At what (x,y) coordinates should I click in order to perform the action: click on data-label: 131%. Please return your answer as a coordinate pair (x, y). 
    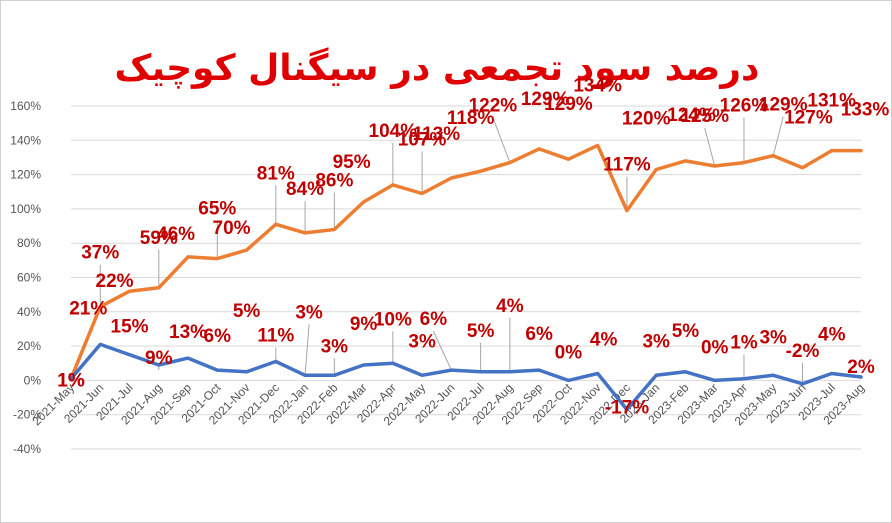
    Looking at the image, I should click on (831, 101).